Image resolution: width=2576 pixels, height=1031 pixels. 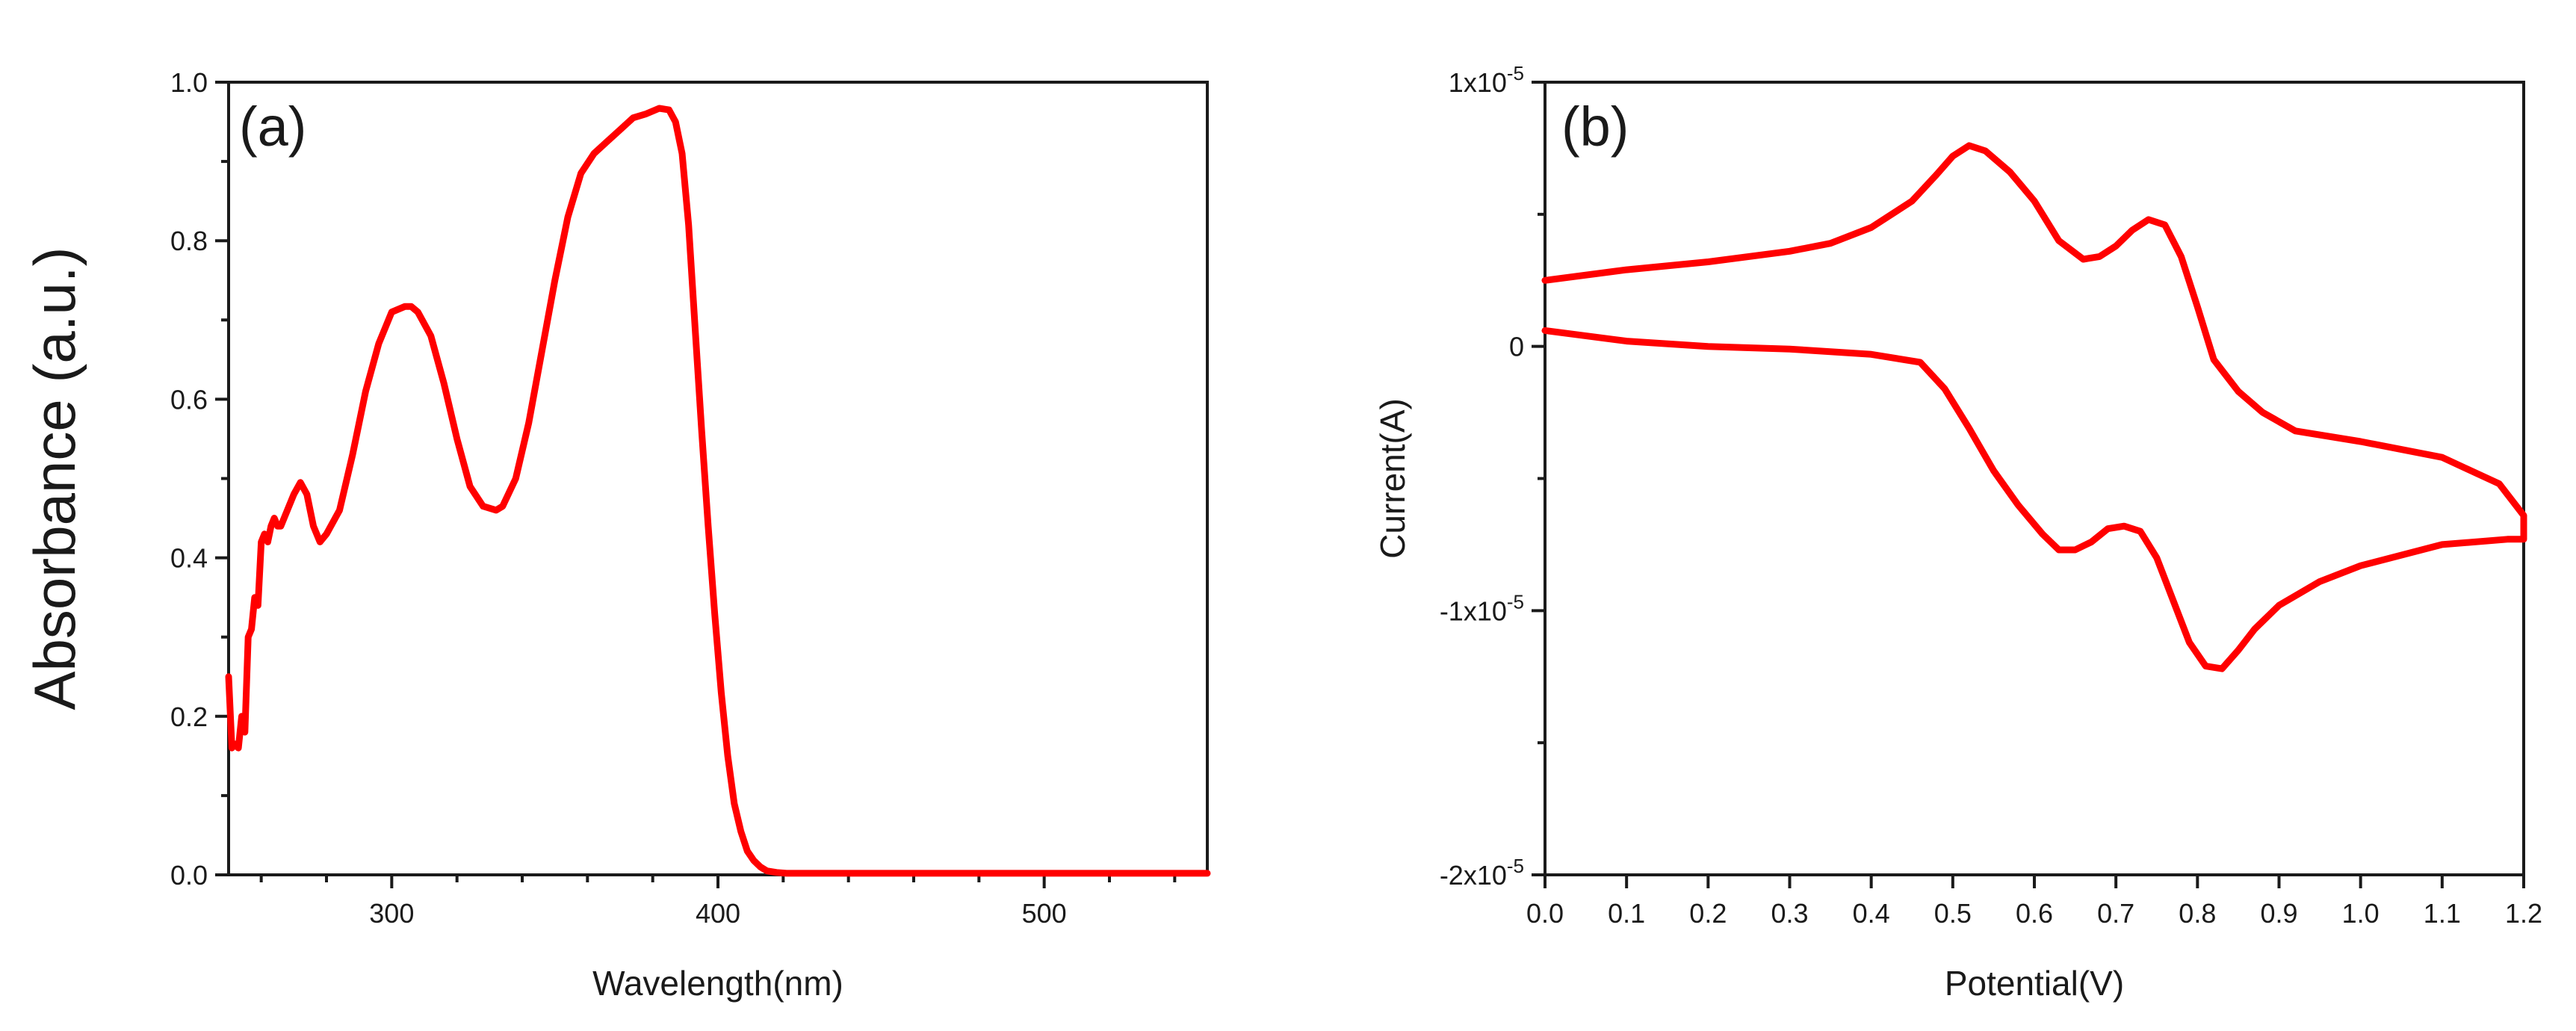 What do you see at coordinates (717, 984) in the screenshot?
I see `x-axis-title: Wavelength(nm)` at bounding box center [717, 984].